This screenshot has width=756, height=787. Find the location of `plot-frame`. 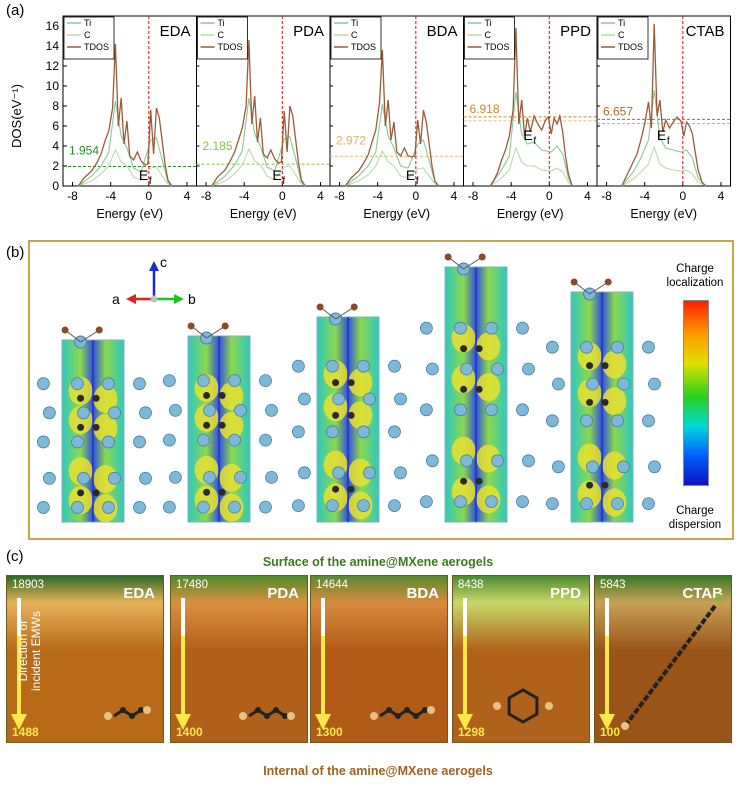

plot-frame is located at coordinates (663, 101).